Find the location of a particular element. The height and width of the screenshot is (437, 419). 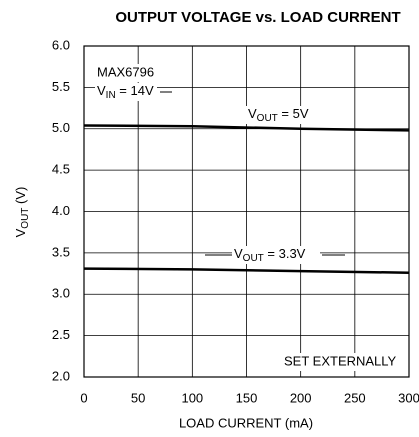

annotation: VIN = 14V is located at coordinates (125, 91).